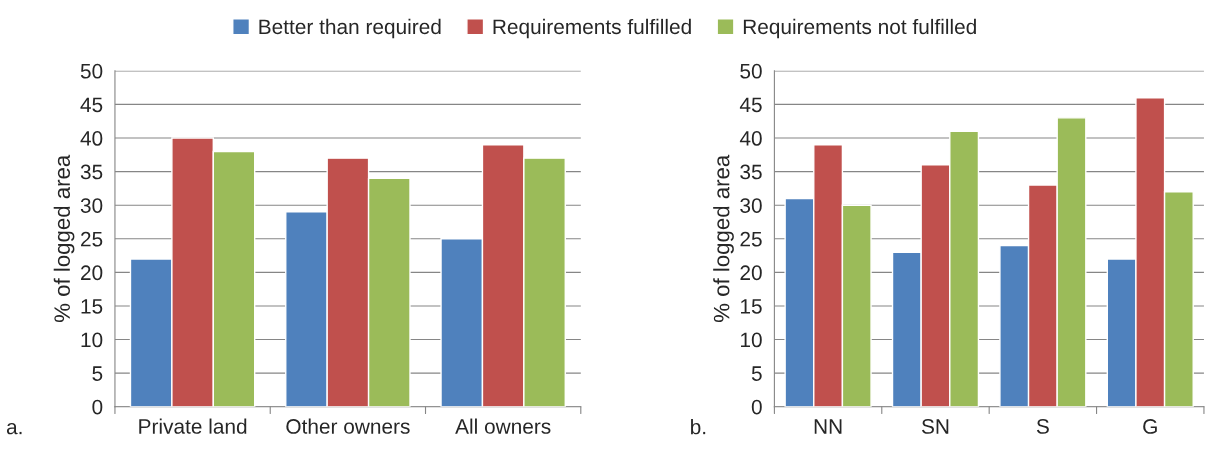 The image size is (1210, 457). I want to click on legend-label: Requirements fulfilled, so click(592, 28).